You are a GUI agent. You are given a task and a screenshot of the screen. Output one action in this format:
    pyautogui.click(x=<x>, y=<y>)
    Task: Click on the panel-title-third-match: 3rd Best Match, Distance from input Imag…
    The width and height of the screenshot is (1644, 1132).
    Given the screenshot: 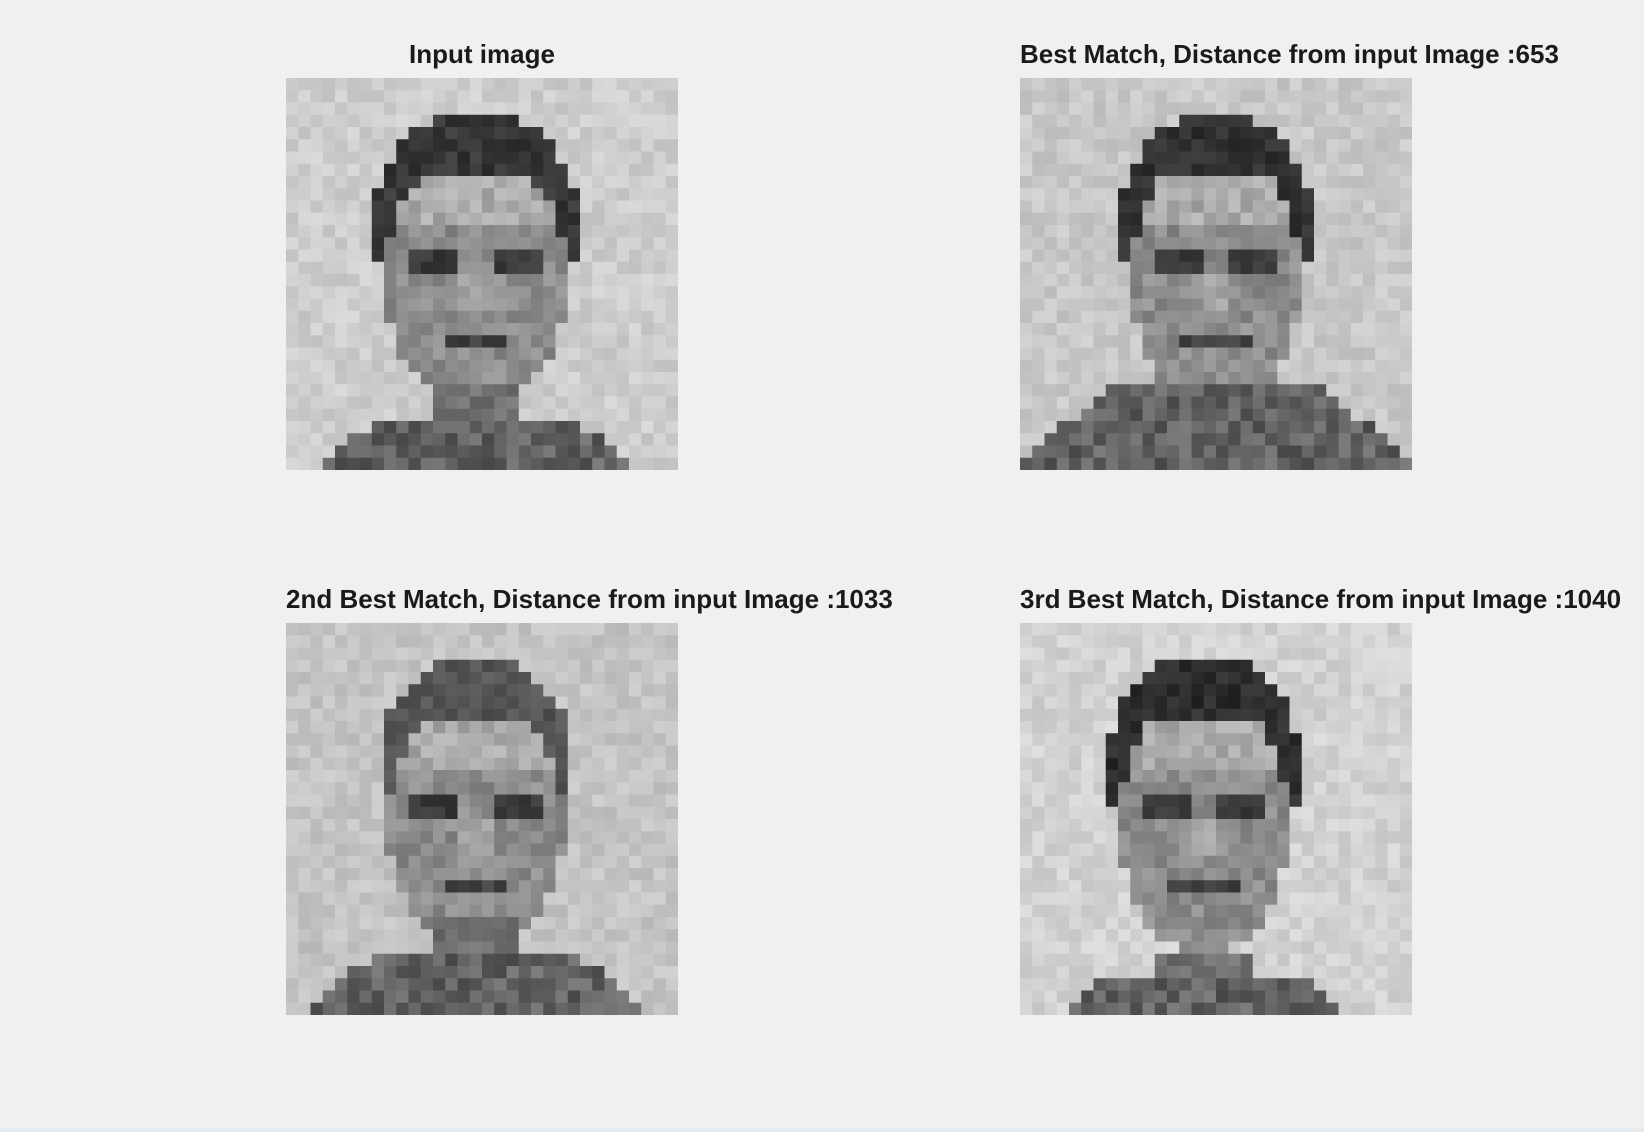 What is the action you would take?
    pyautogui.click(x=1216, y=599)
    